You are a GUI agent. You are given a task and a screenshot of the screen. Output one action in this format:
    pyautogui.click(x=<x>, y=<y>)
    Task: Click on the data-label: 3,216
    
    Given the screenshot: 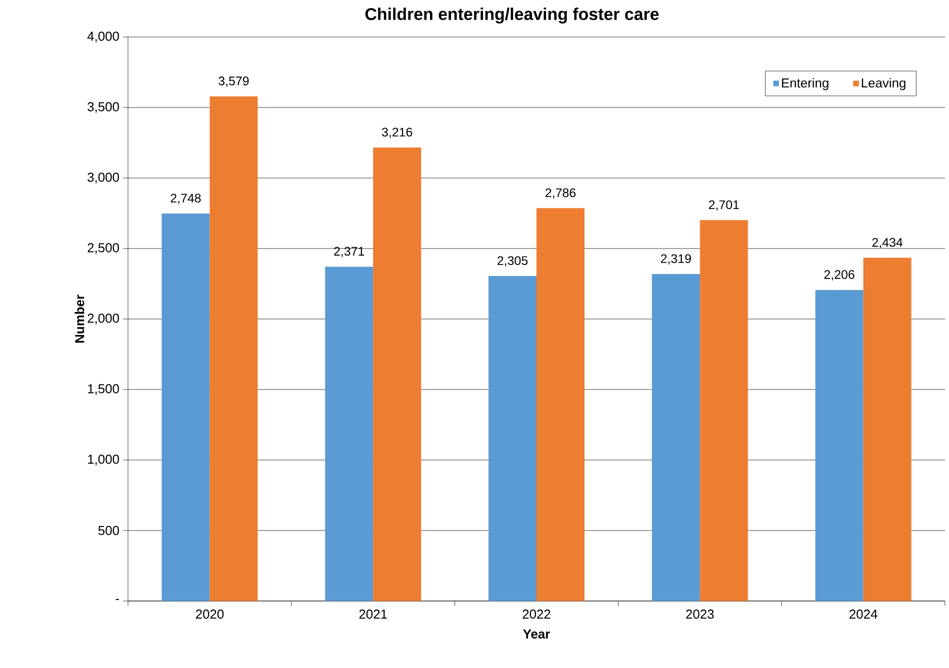 What is the action you would take?
    pyautogui.click(x=397, y=133)
    